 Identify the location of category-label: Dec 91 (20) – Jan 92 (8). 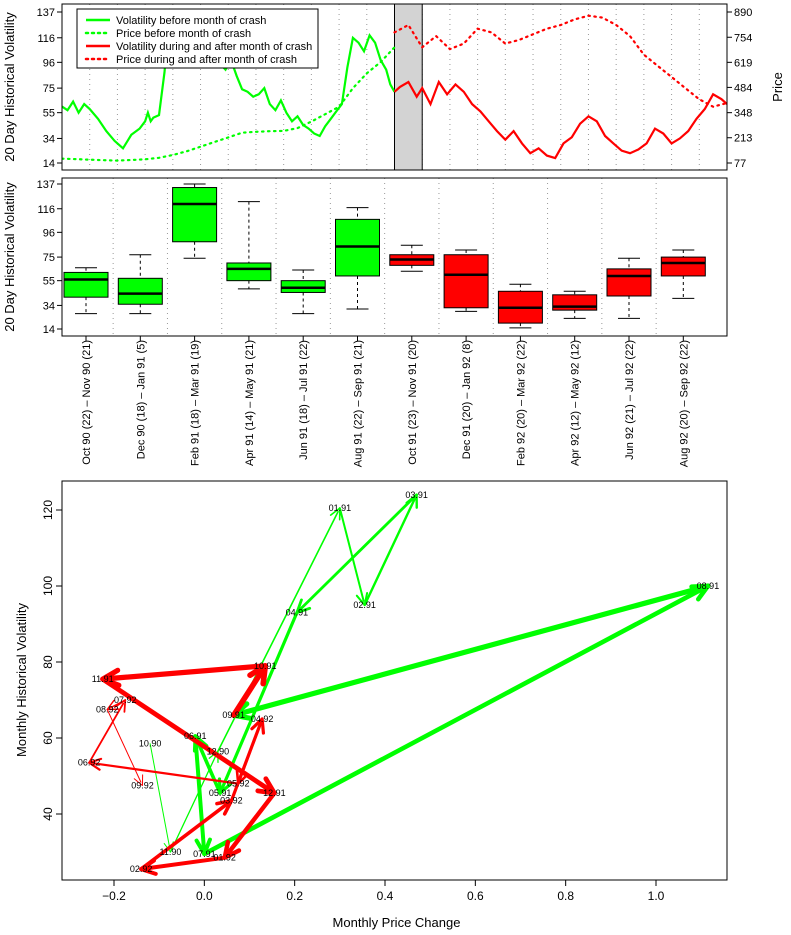
(467, 399).